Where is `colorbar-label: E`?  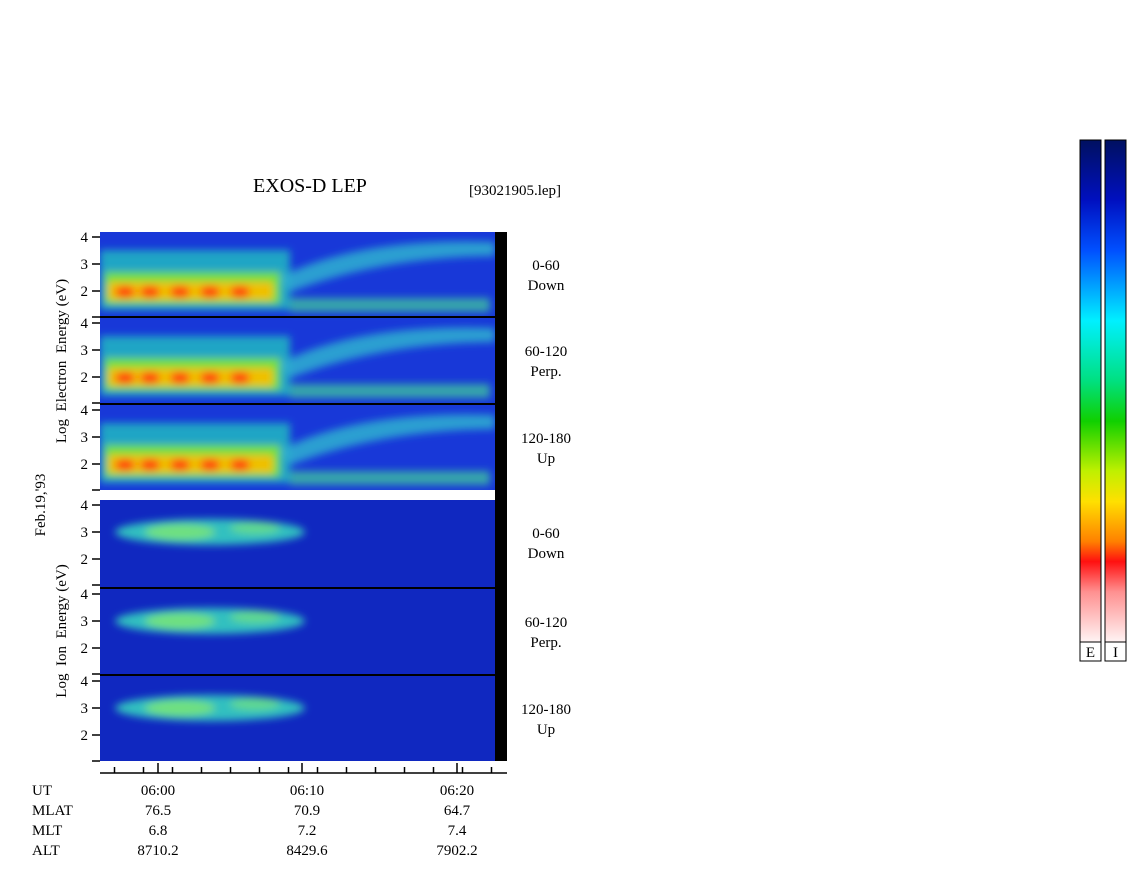 colorbar-label: E is located at coordinates (1090, 653).